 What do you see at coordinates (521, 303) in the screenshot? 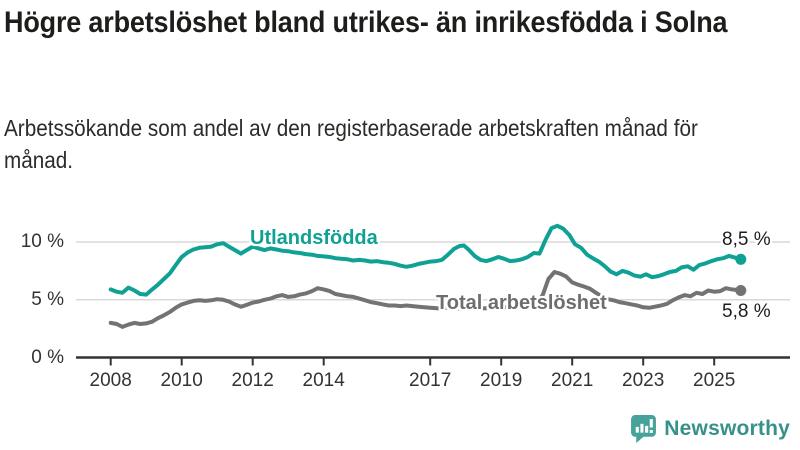
I see `series-label-total-arbetsloshet: Total arbetslöshet` at bounding box center [521, 303].